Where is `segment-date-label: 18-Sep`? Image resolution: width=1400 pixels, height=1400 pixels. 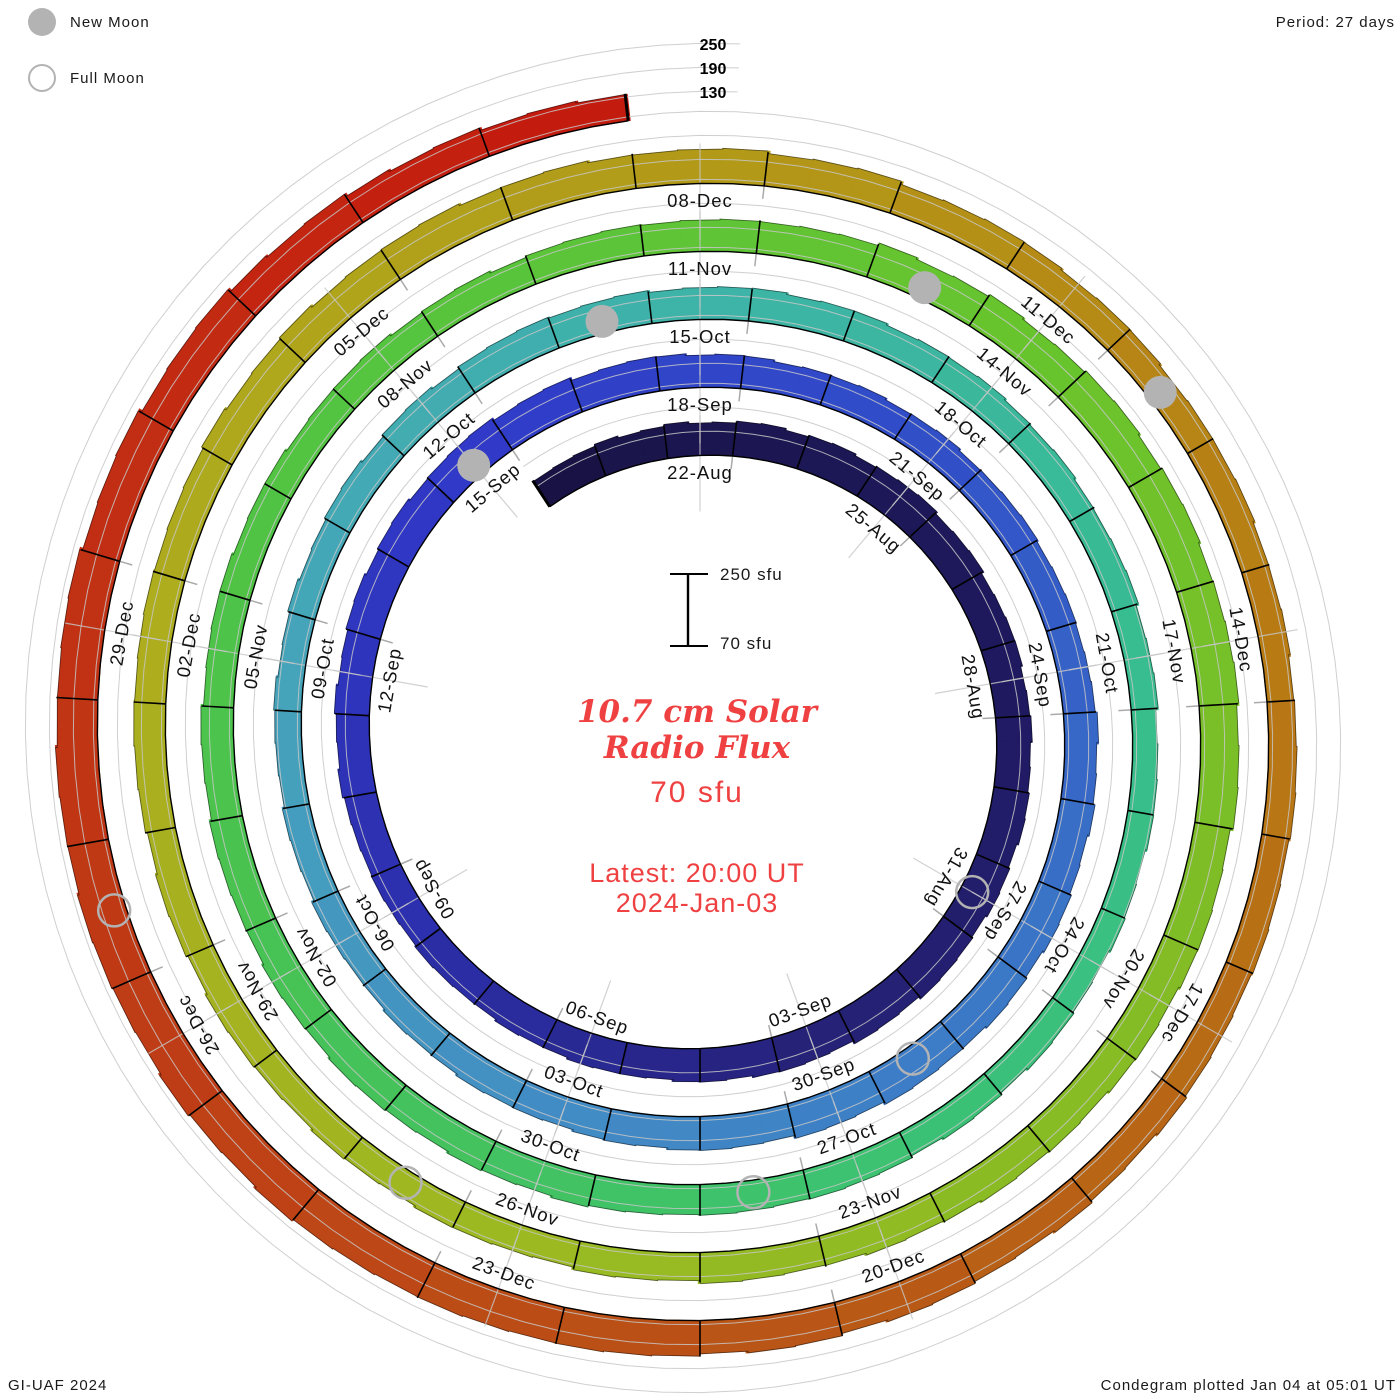 segment-date-label: 18-Sep is located at coordinates (700, 404).